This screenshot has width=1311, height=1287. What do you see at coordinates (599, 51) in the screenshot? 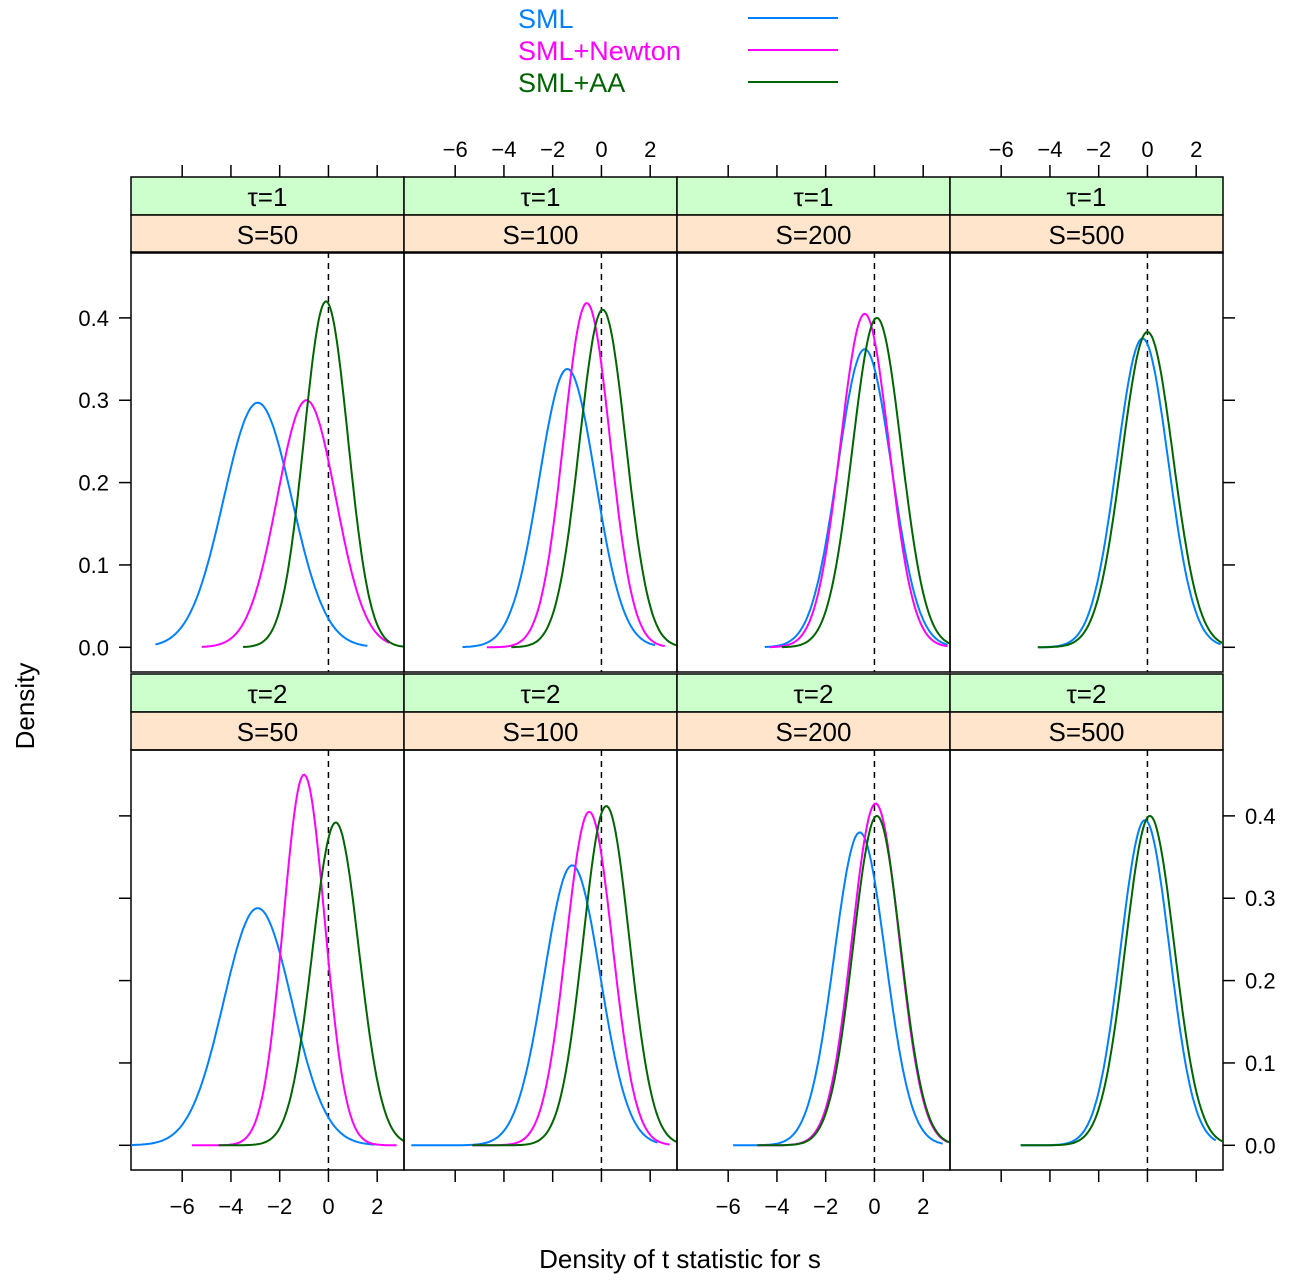
I see `legend-label: SML+Newton` at bounding box center [599, 51].